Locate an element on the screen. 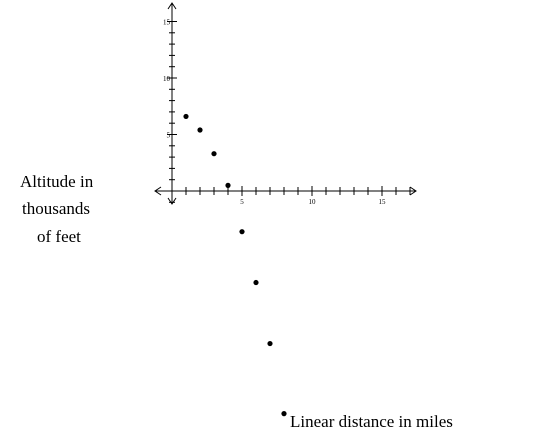 The width and height of the screenshot is (536, 438). x-tick-label: 5 is located at coordinates (242, 202).